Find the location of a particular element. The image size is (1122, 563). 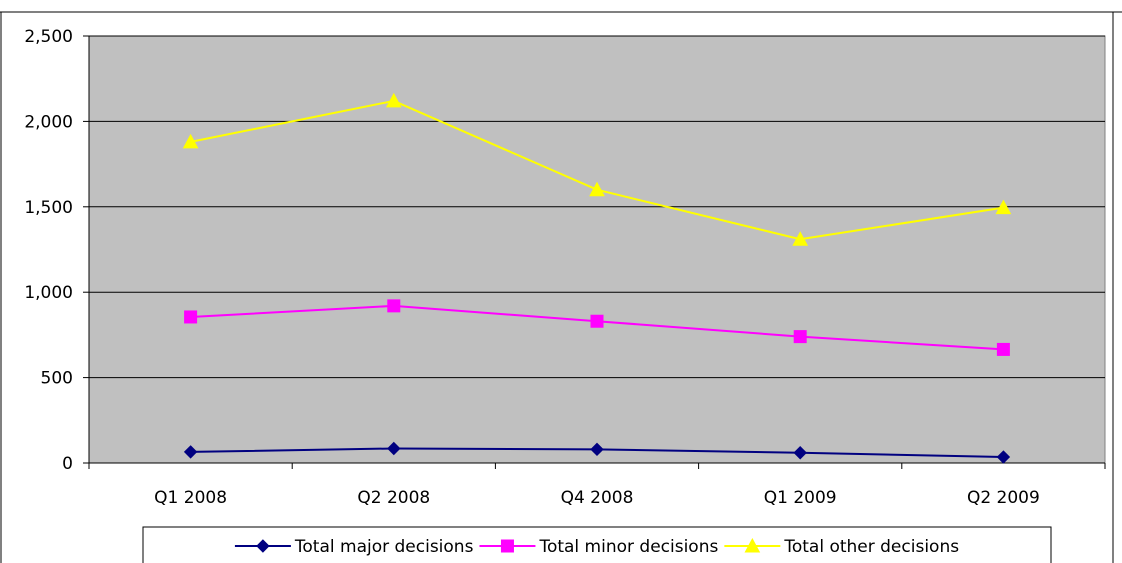

x-tick-label: Q2 2009 is located at coordinates (1003, 498).